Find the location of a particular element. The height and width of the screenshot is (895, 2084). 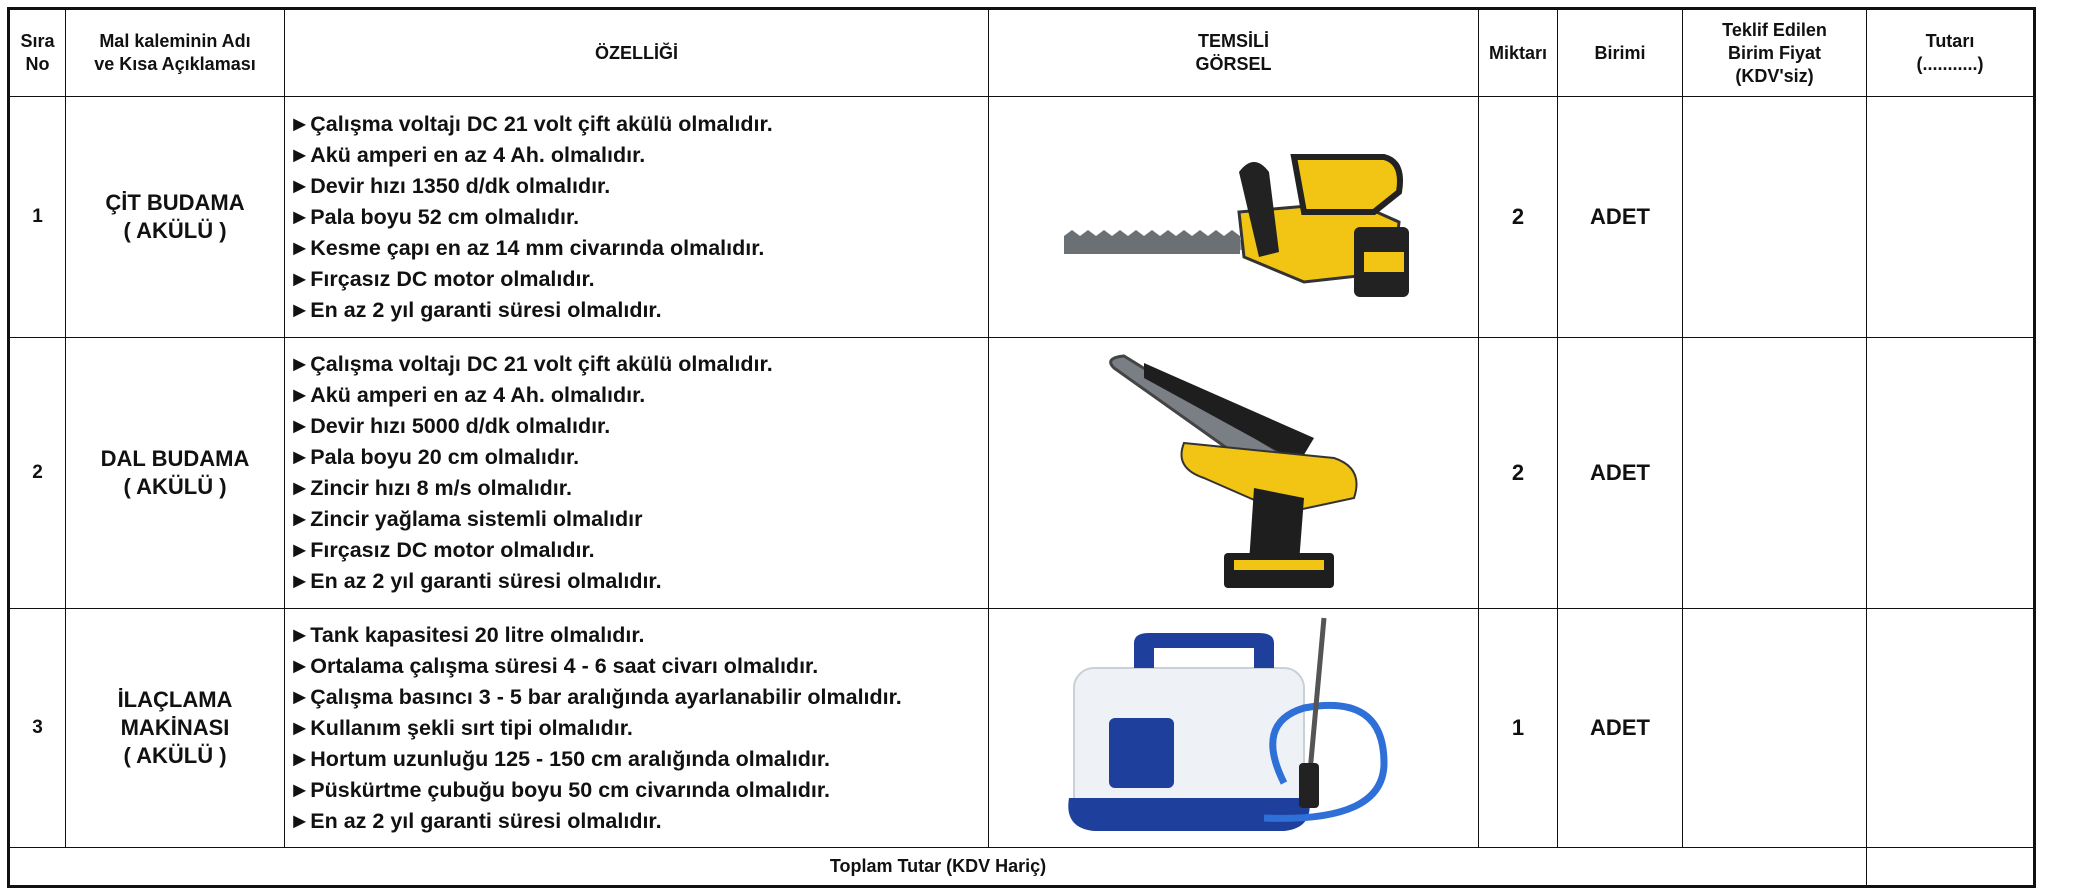

text-line: Miktarı is located at coordinates (1518, 52).